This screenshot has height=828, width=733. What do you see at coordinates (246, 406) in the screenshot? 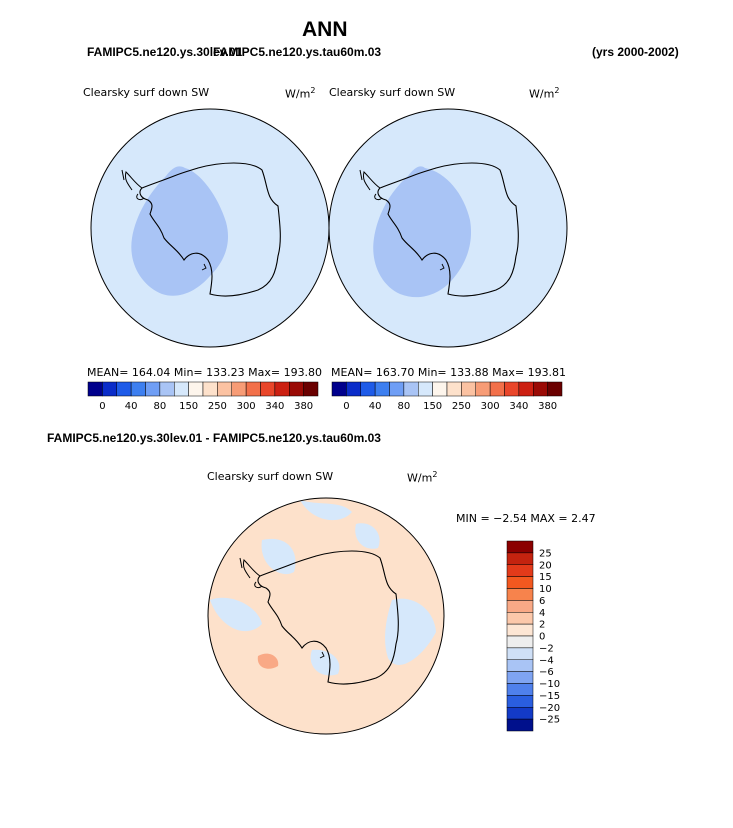
I see `left-colorbar-tick-label: 300` at bounding box center [246, 406].